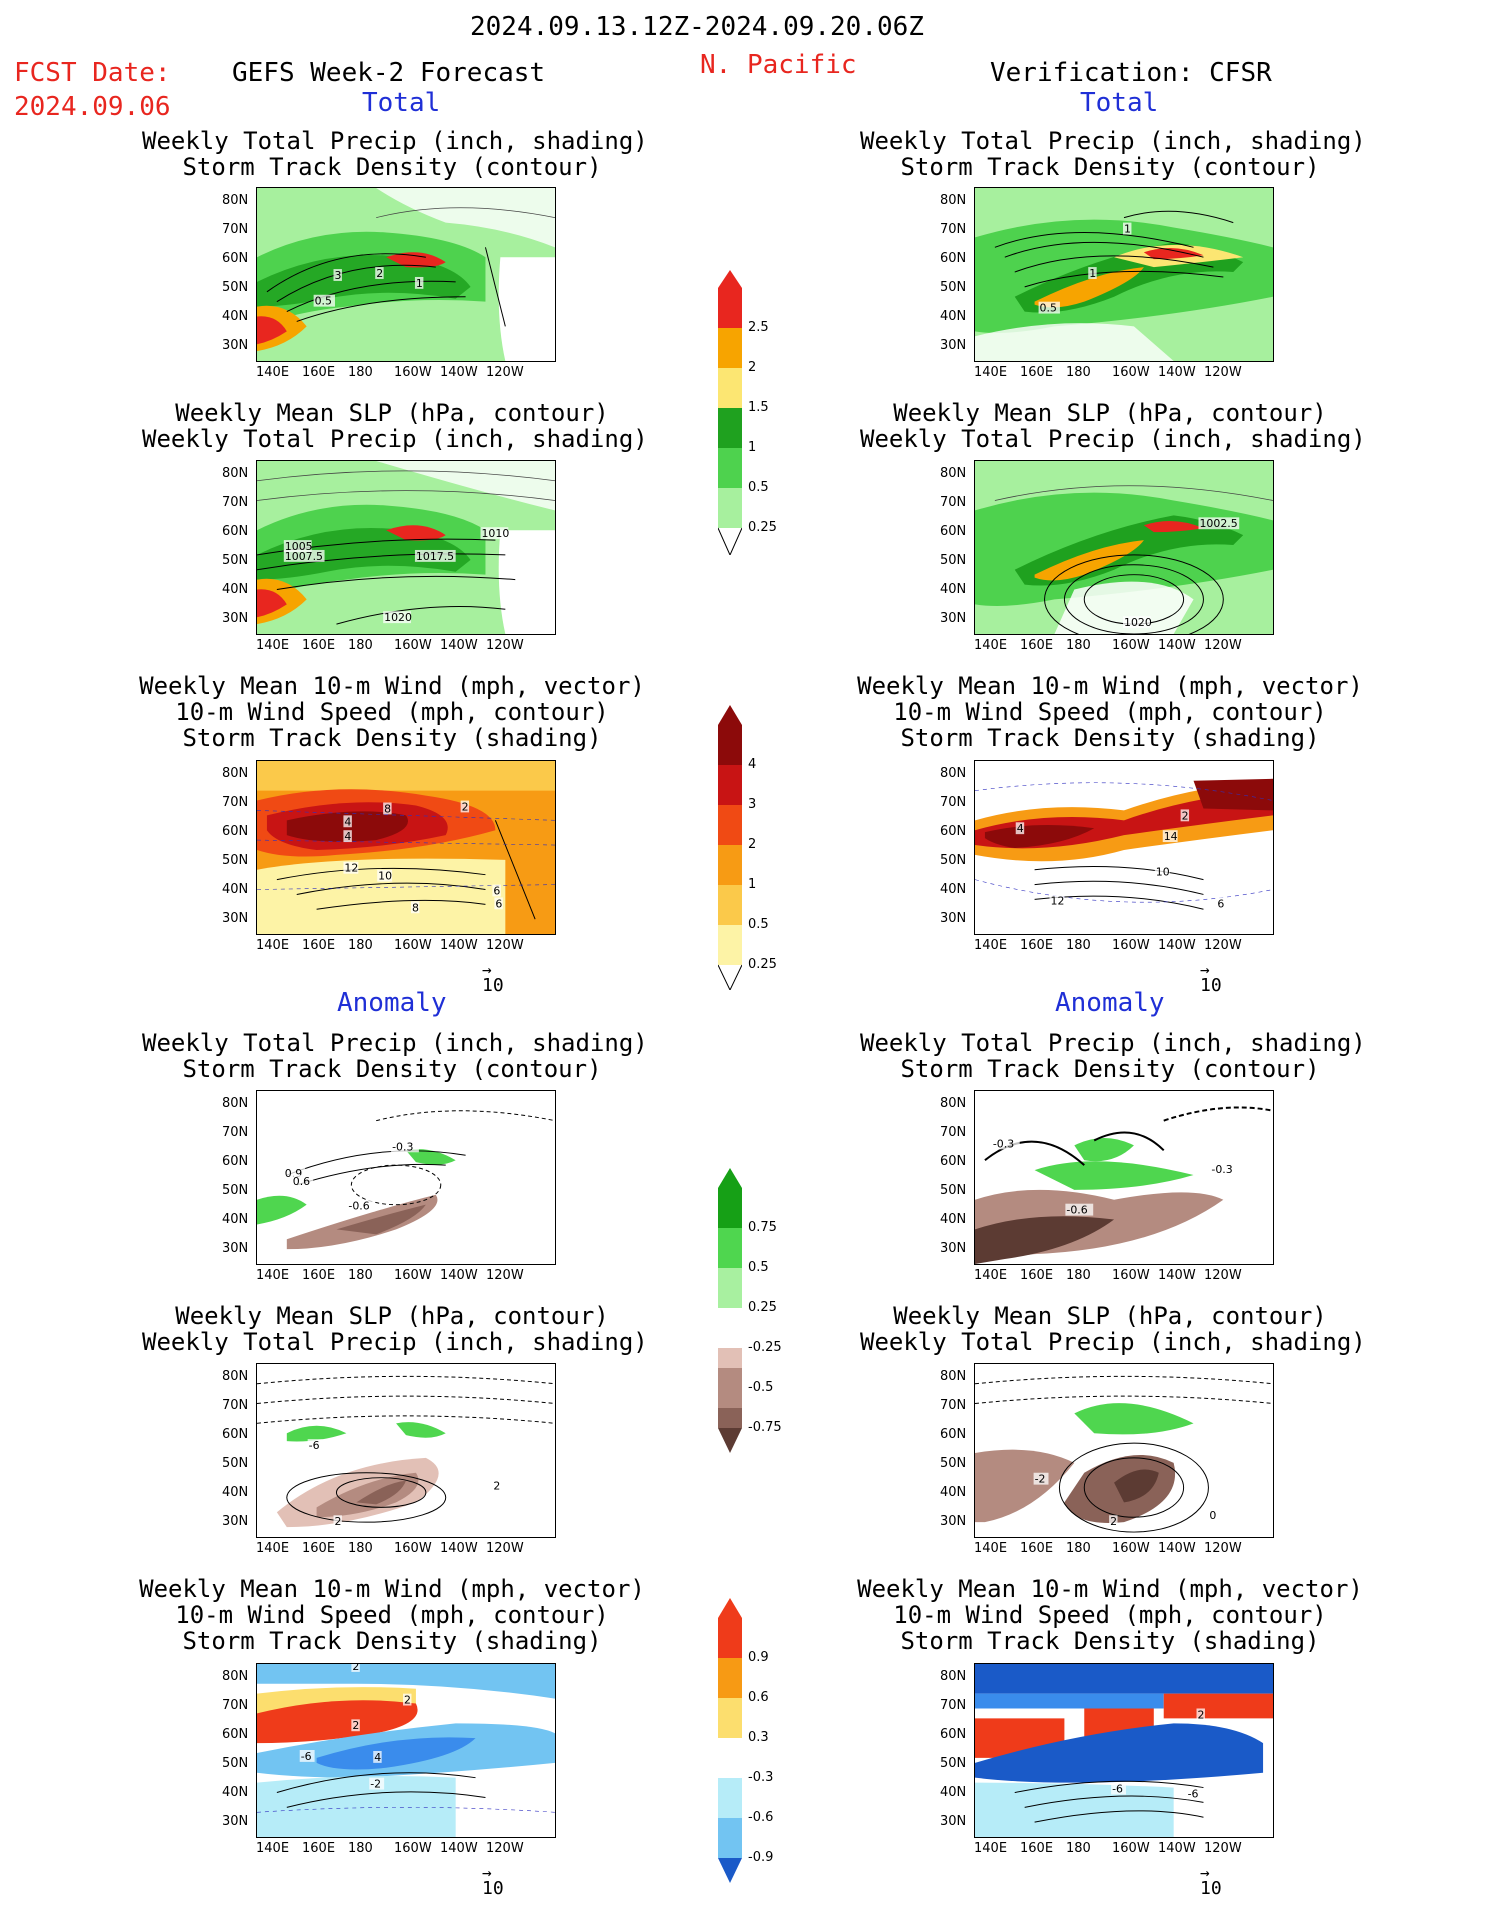 The width and height of the screenshot is (1487, 1925). Describe the element at coordinates (495, 533) in the screenshot. I see `contour-label: 1010` at that location.